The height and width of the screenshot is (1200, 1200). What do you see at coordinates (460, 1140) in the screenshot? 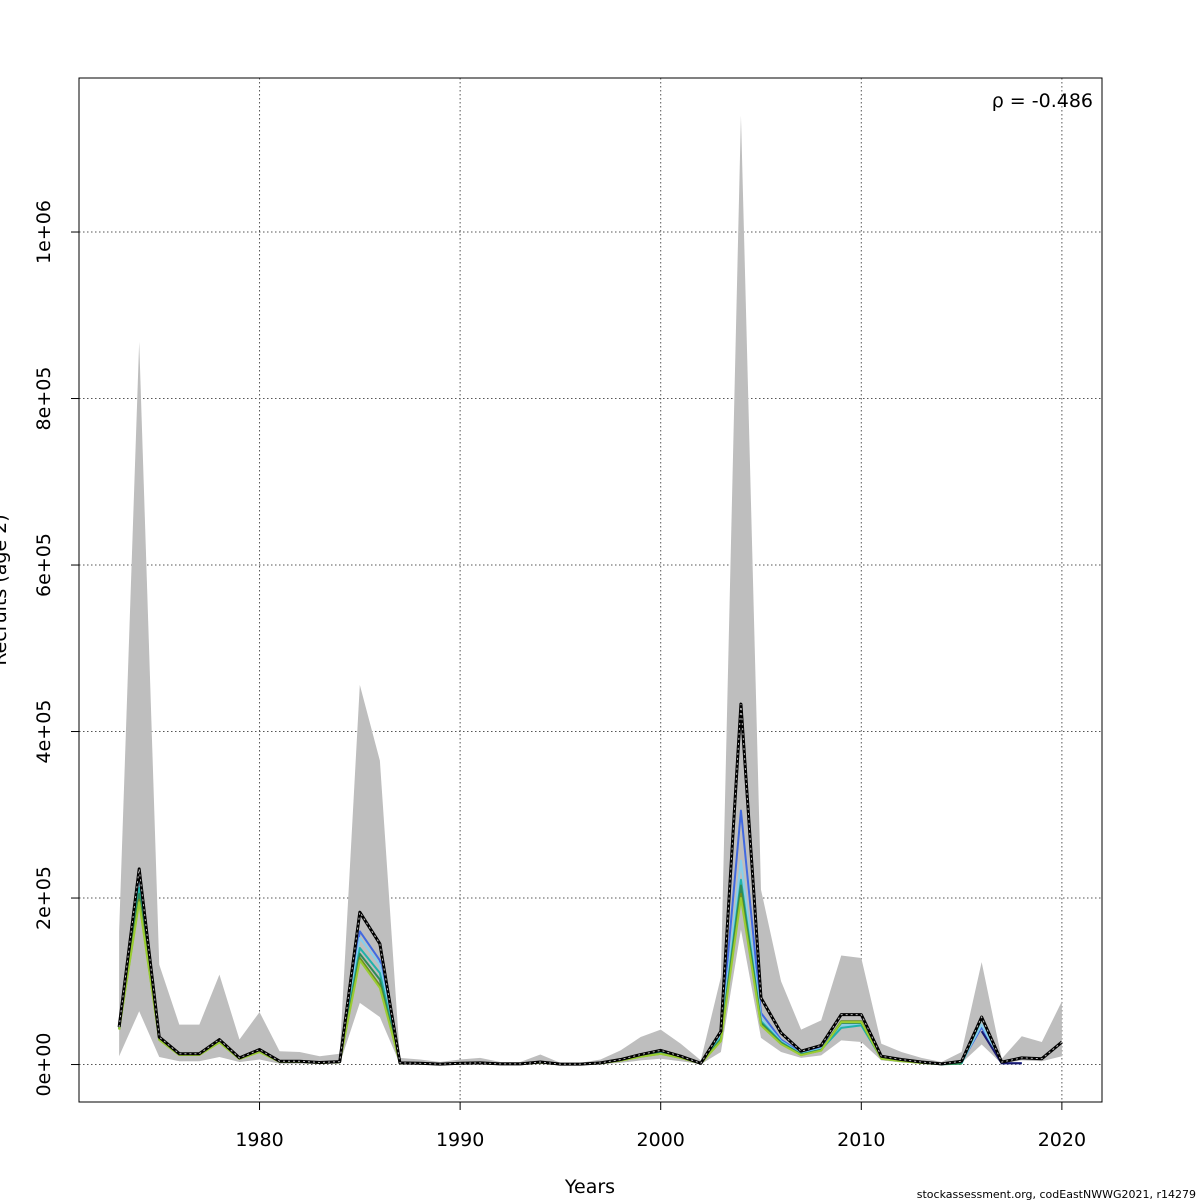
I see `x-tick-label: 1990` at bounding box center [460, 1140].